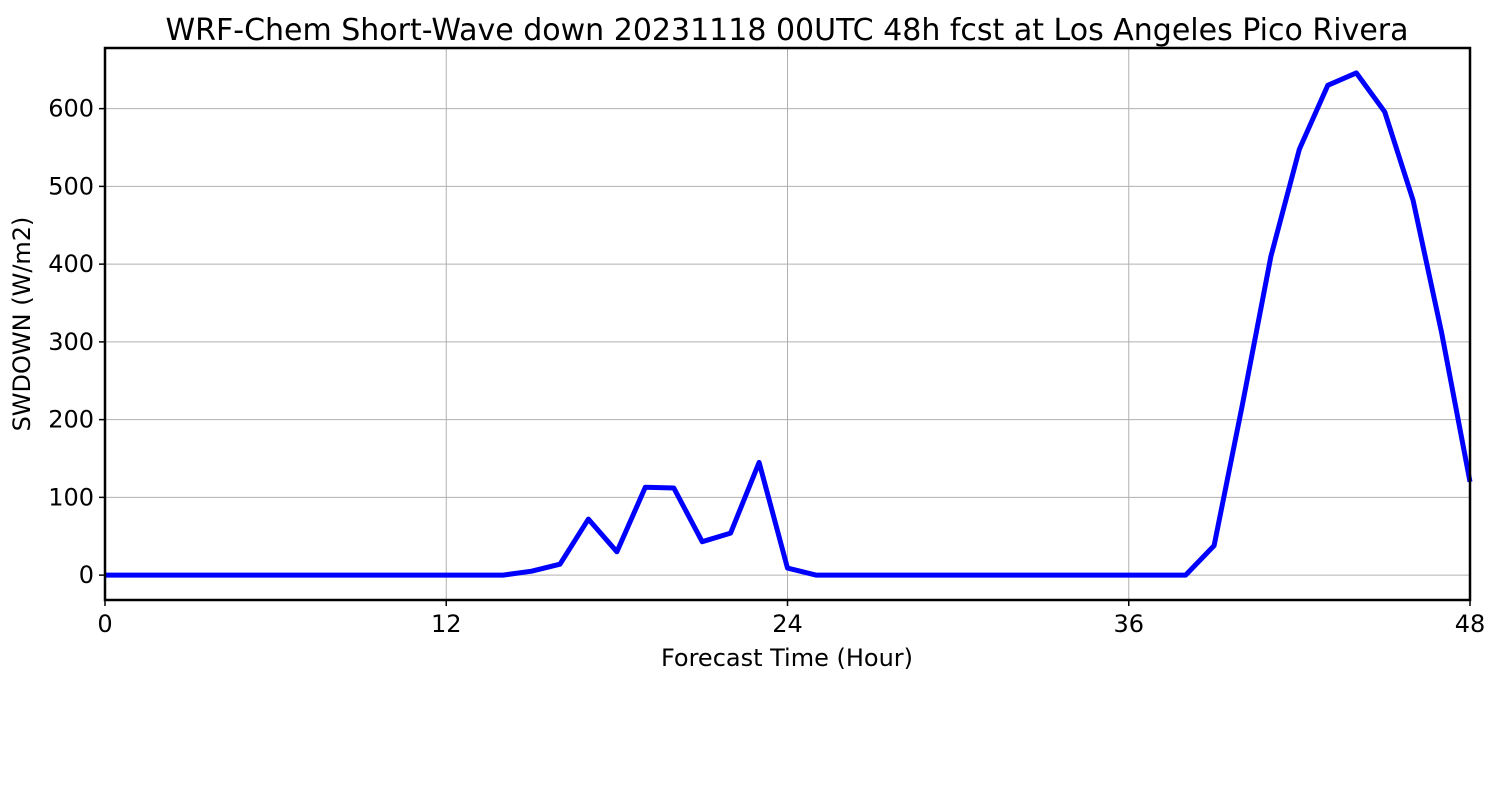 The width and height of the screenshot is (1500, 800). What do you see at coordinates (71, 264) in the screenshot?
I see `y-tick-label: 400` at bounding box center [71, 264].